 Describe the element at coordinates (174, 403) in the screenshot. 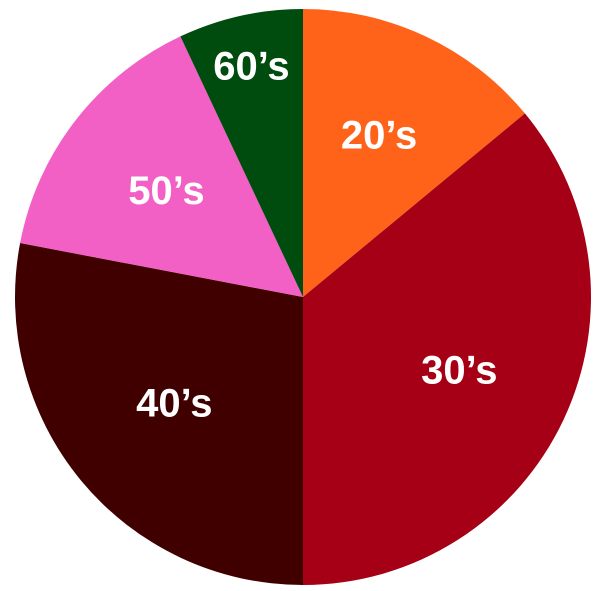

I see `slice-label-3: 40’s` at that location.